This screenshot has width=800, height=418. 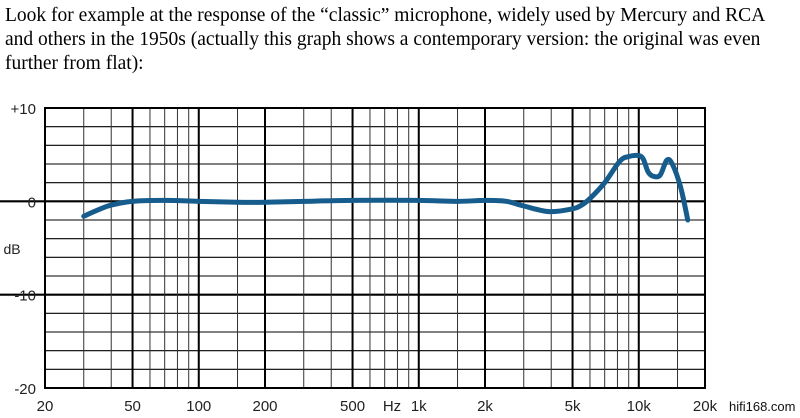 I want to click on x-tick-label: 500, so click(x=352, y=406).